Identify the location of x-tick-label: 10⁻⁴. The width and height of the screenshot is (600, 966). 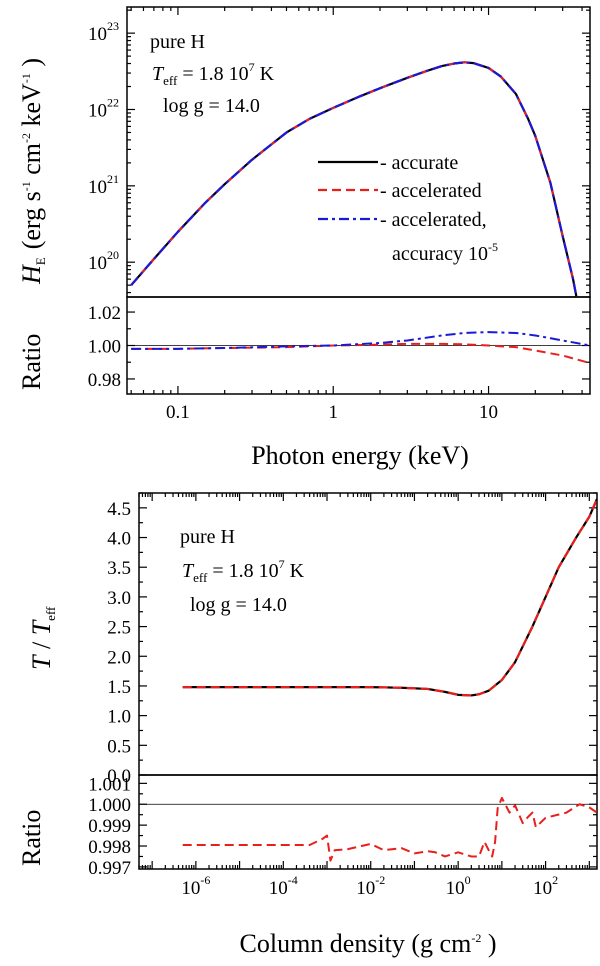
(283, 886).